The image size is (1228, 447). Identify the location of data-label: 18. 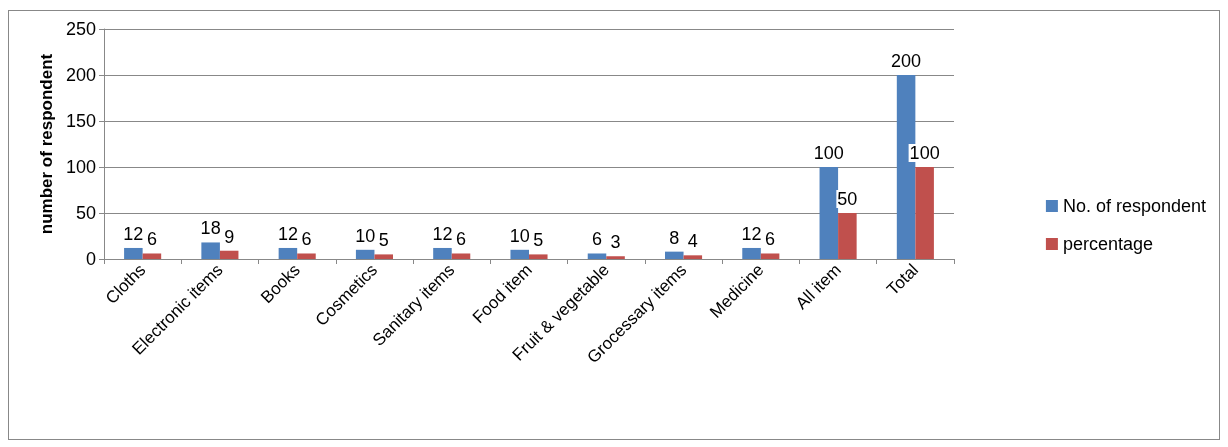
(210, 228).